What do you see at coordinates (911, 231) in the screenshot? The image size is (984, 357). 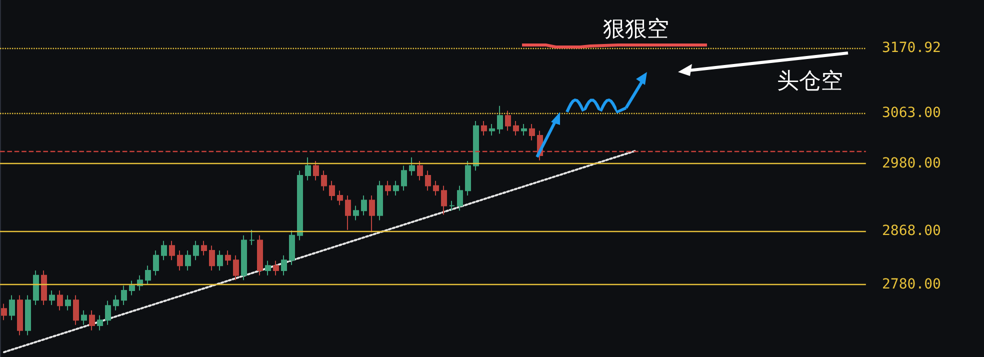 I see `y-tick-label: 2868.00` at bounding box center [911, 231].